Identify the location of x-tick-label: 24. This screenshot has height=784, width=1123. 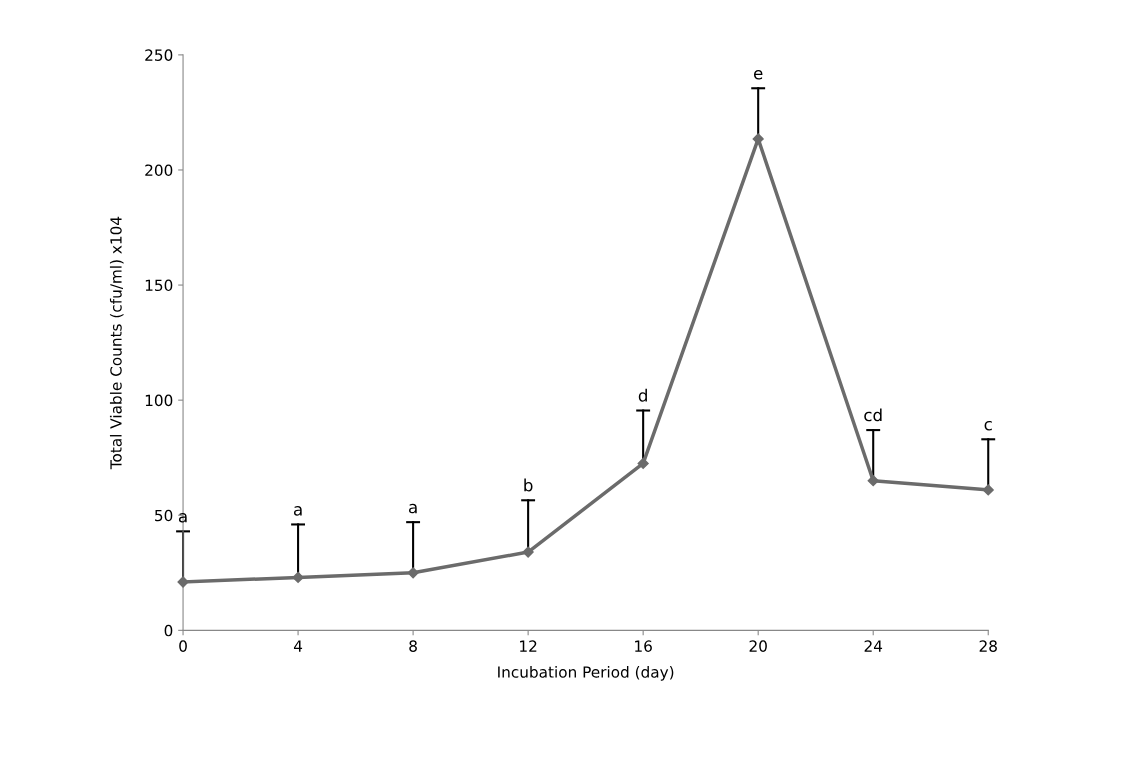
(873, 646).